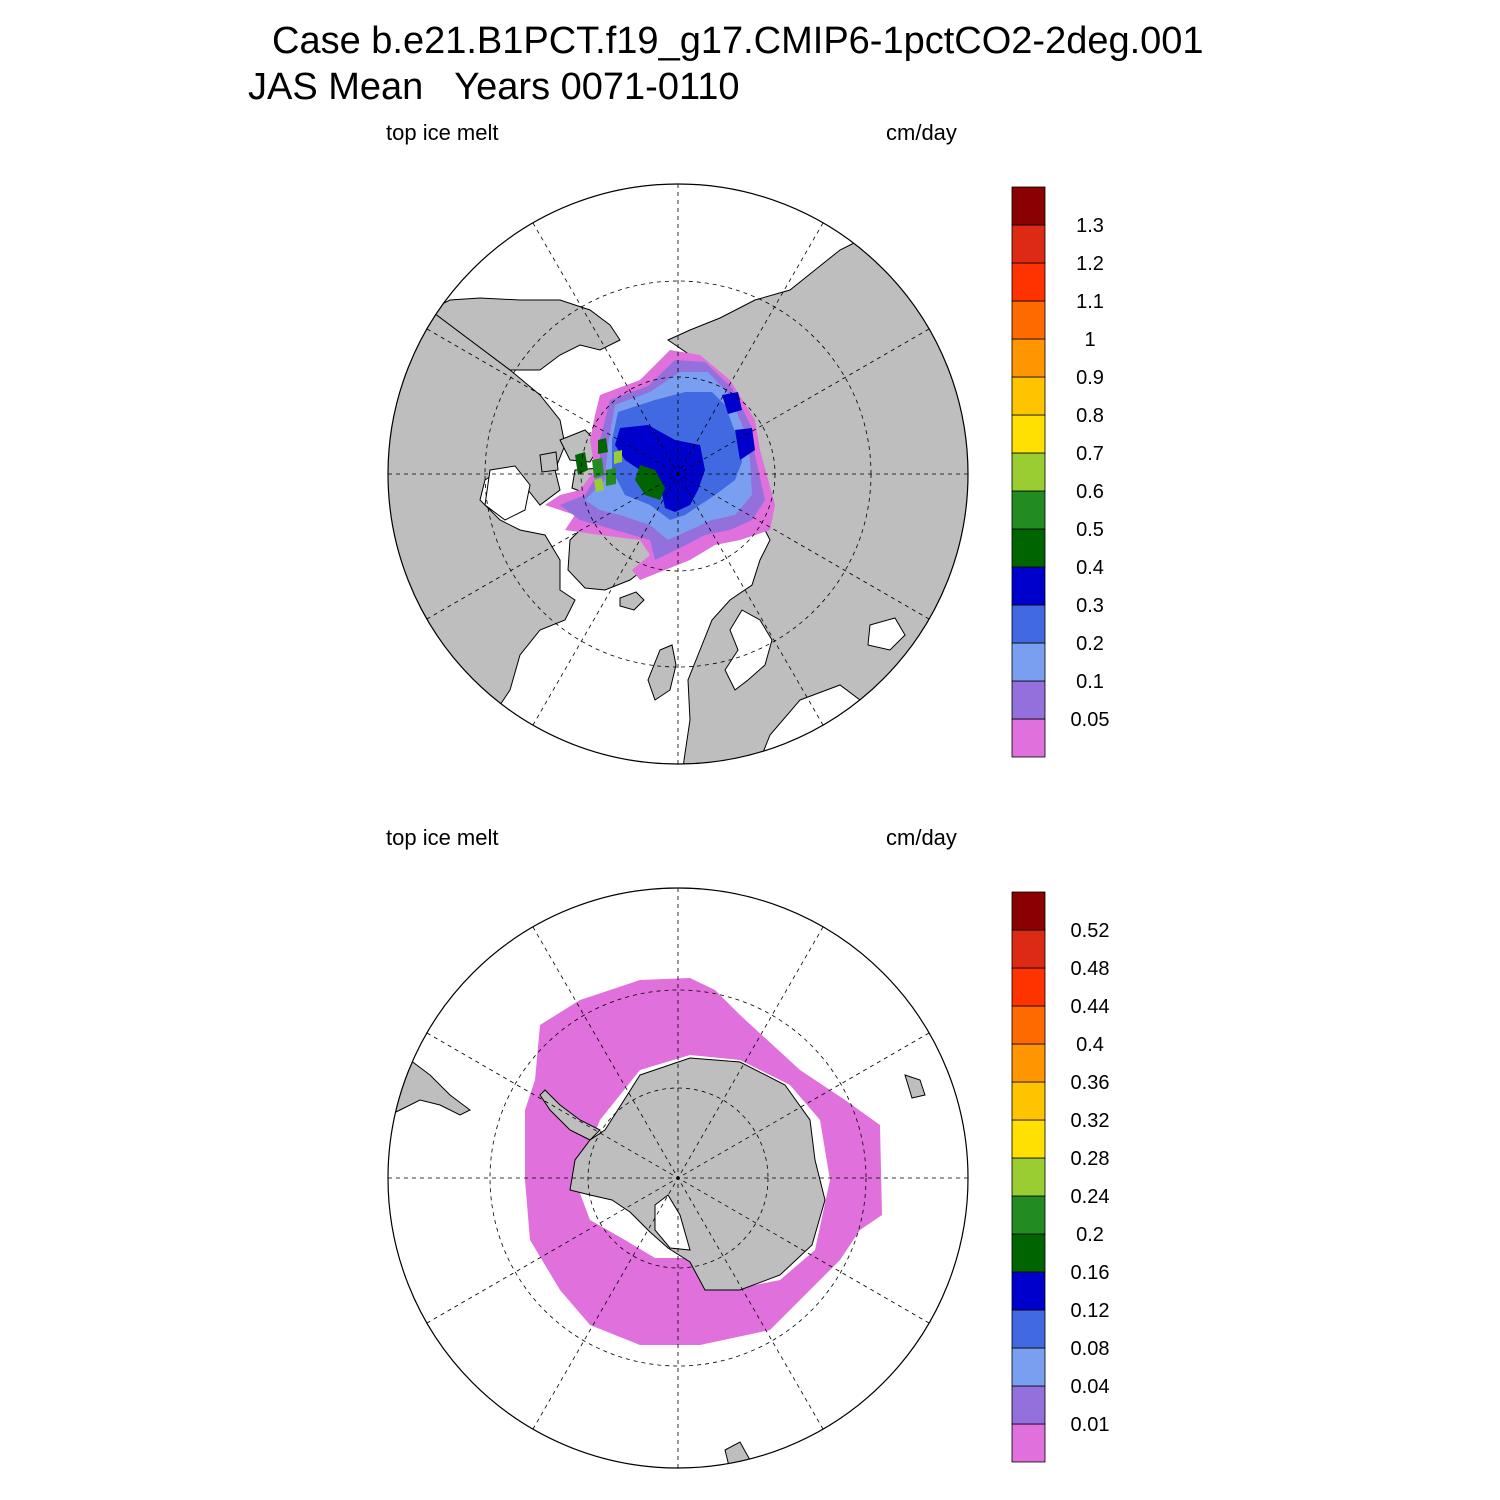 Image resolution: width=1500 pixels, height=1500 pixels. What do you see at coordinates (570, 1115) in the screenshot?
I see `antarctic-peninsula` at bounding box center [570, 1115].